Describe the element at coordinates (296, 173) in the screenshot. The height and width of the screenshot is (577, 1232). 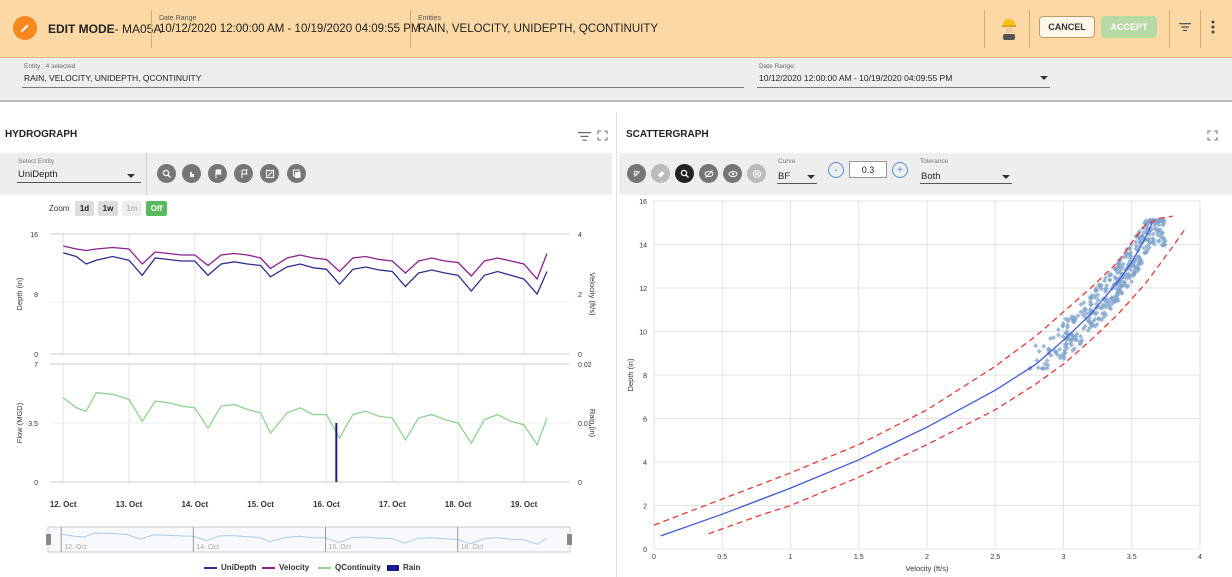
I see `copy-icon` at that location.